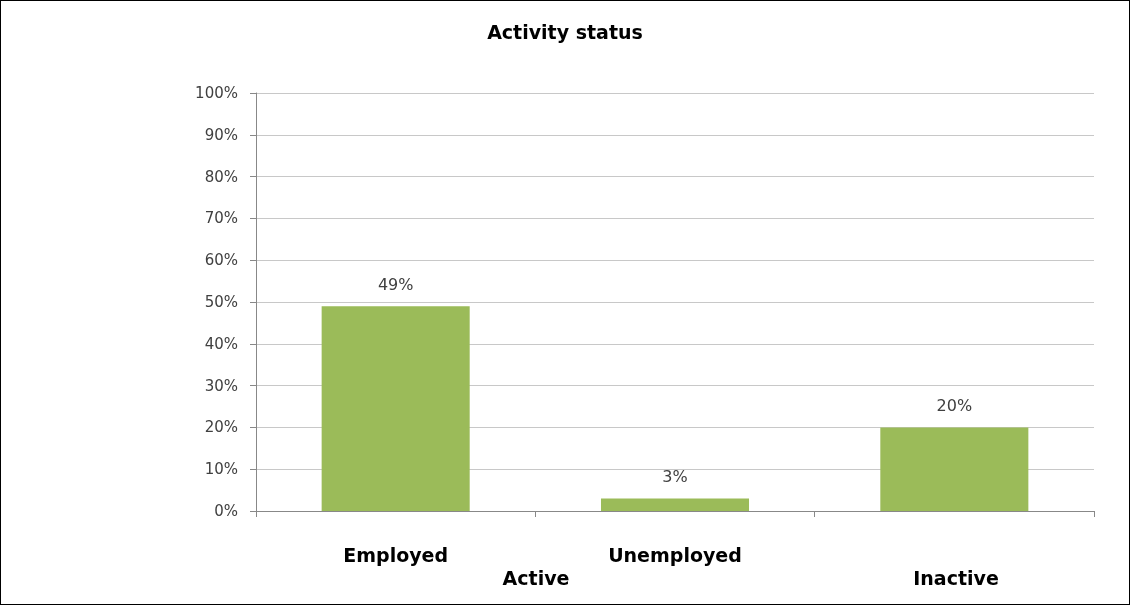 This screenshot has width=1130, height=605. What do you see at coordinates (221, 427) in the screenshot?
I see `y-tick-label: 20%` at bounding box center [221, 427].